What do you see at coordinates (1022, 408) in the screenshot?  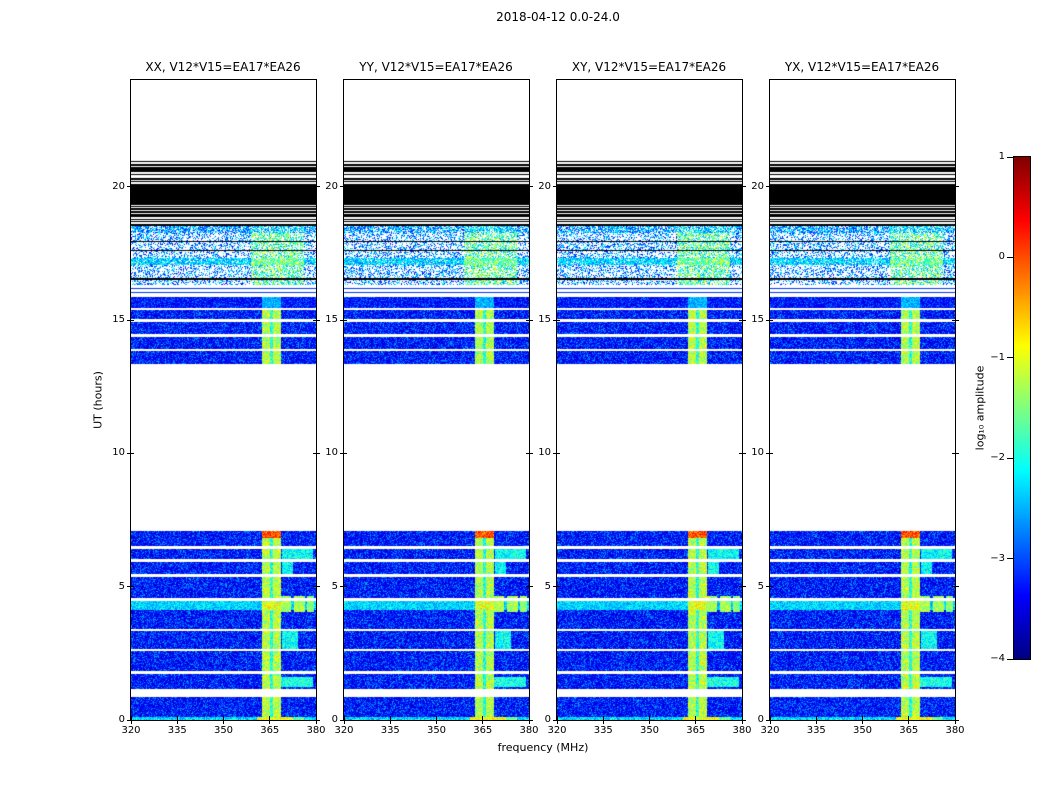 I see `colorbar-canvas` at bounding box center [1022, 408].